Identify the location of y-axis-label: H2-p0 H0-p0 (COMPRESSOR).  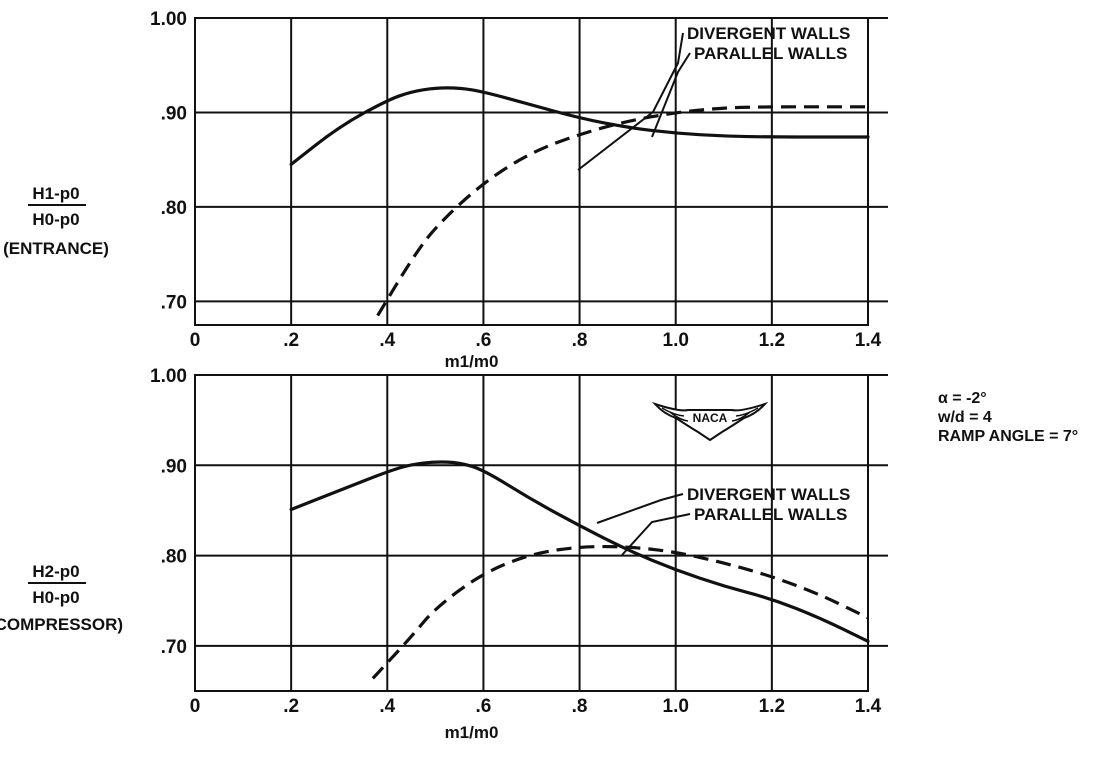
(61, 598).